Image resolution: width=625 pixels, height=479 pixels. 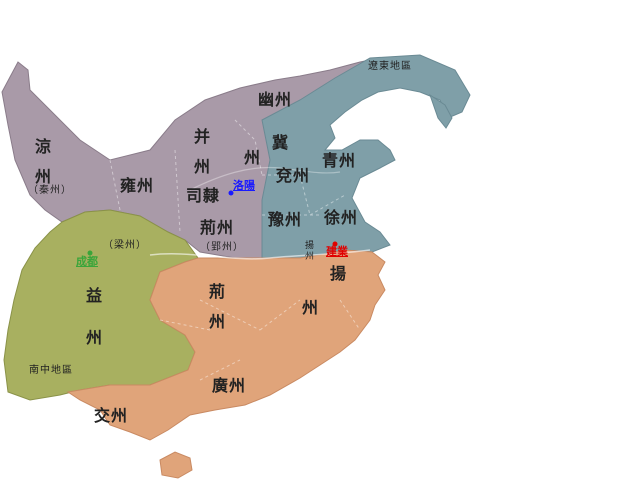 I want to click on label-nanzhong: 南中地區, so click(x=51, y=370).